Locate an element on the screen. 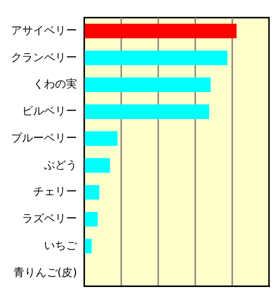  y-tick-label: ラズベリー is located at coordinates (49, 219).